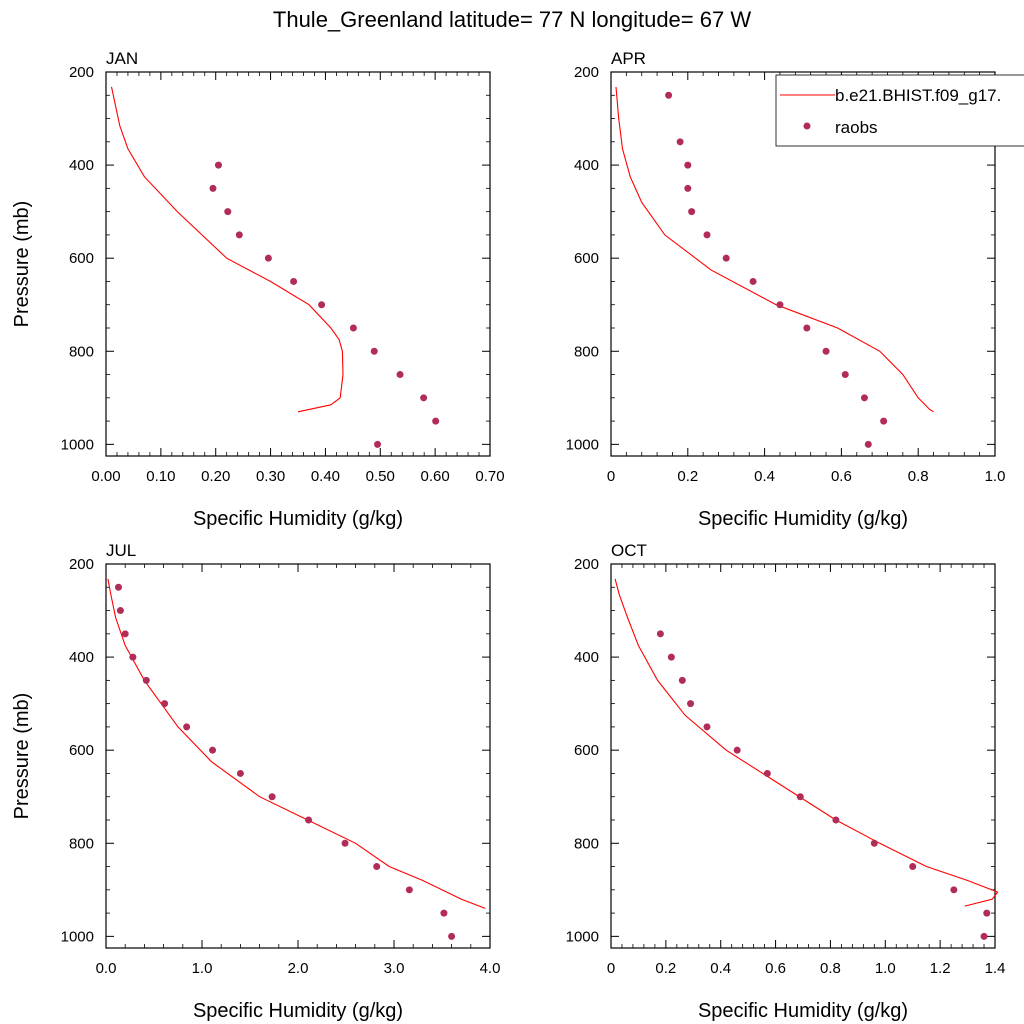 The height and width of the screenshot is (1024, 1024). Describe the element at coordinates (105, 476) in the screenshot. I see `x-tick-label: 0.00` at that location.